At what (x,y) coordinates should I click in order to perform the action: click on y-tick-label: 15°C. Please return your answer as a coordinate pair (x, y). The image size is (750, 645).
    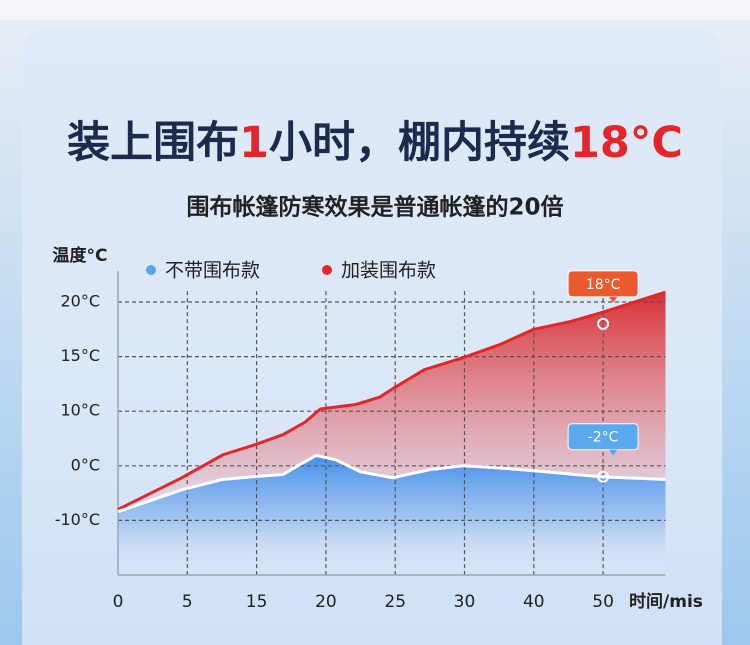
    Looking at the image, I should click on (80, 355).